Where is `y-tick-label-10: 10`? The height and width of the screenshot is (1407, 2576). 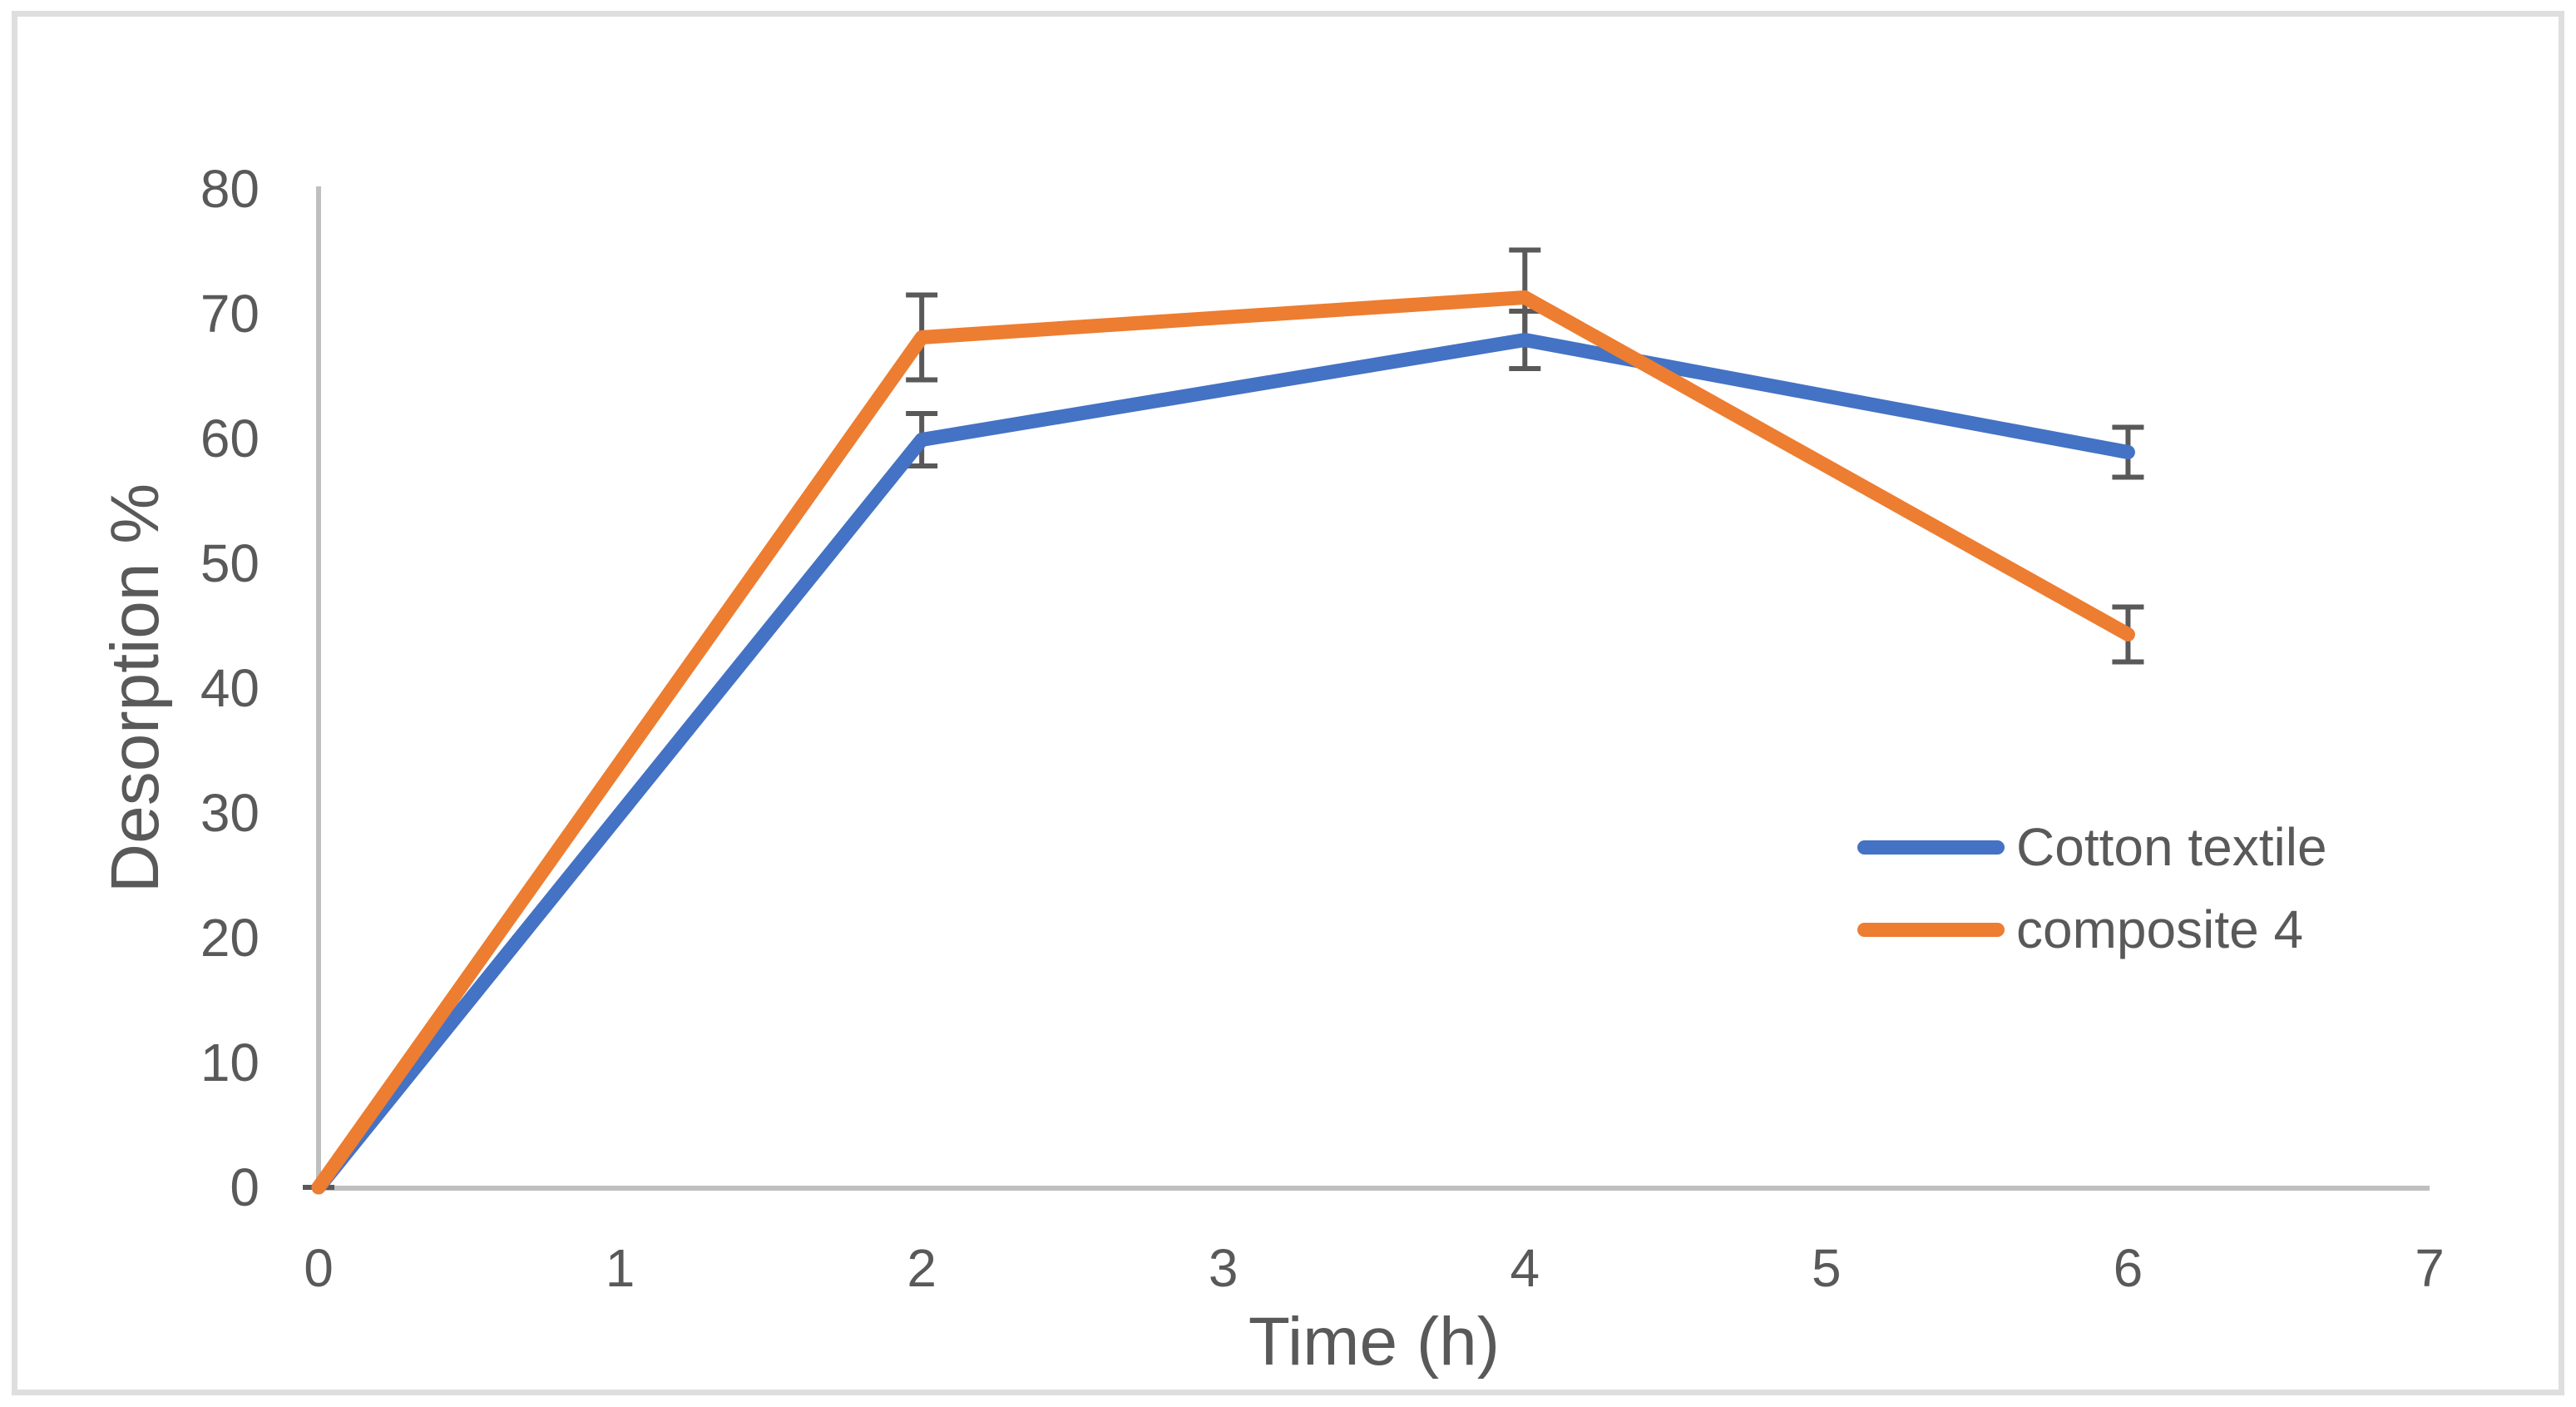
y-tick-label-10: 10 is located at coordinates (230, 1062).